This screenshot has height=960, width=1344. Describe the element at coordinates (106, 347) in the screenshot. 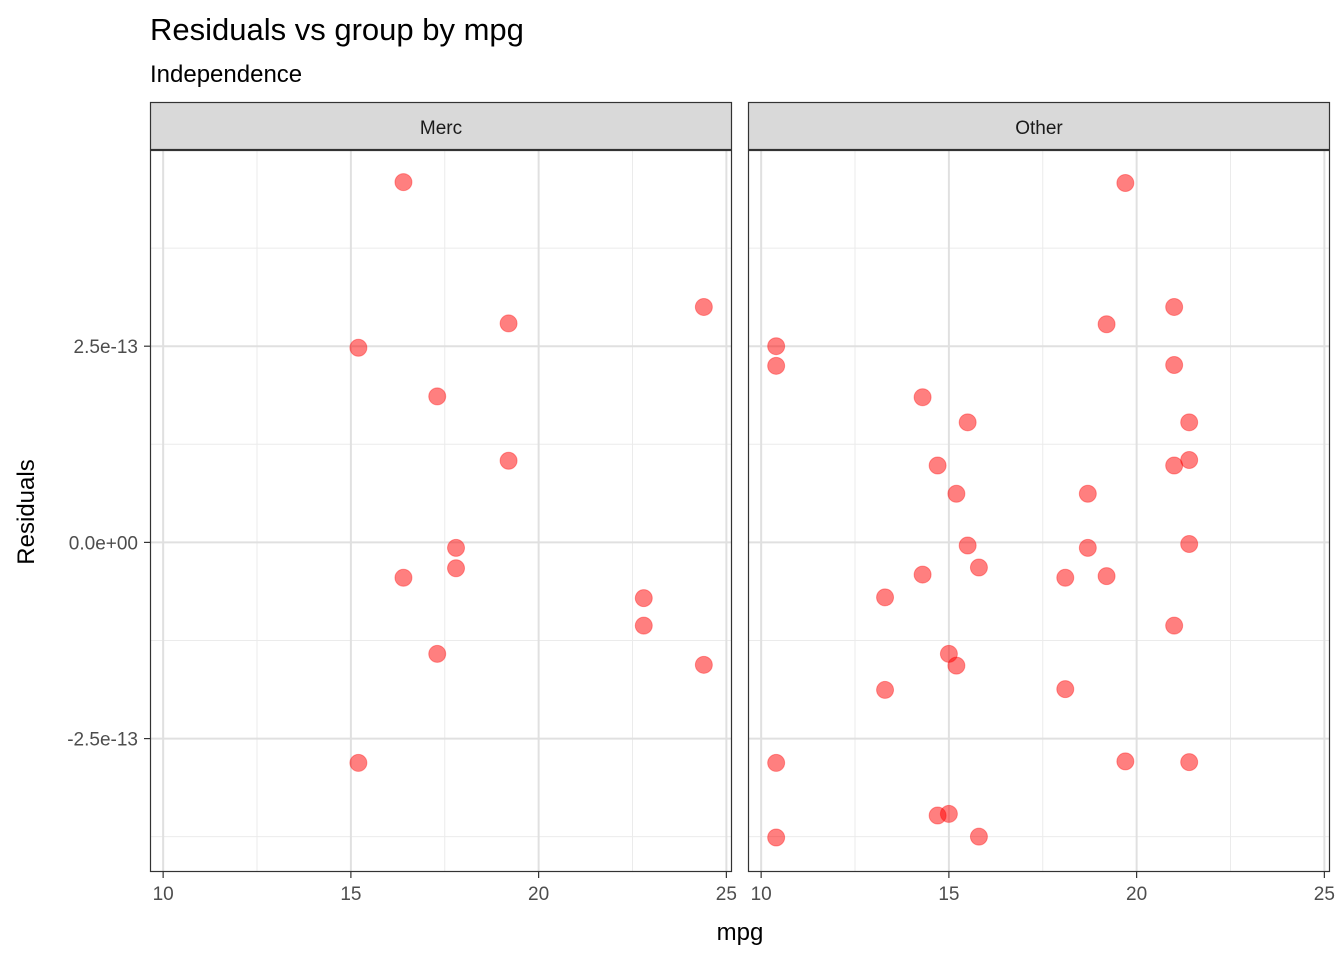

I see `y-tick-label: 2.5e-13` at that location.